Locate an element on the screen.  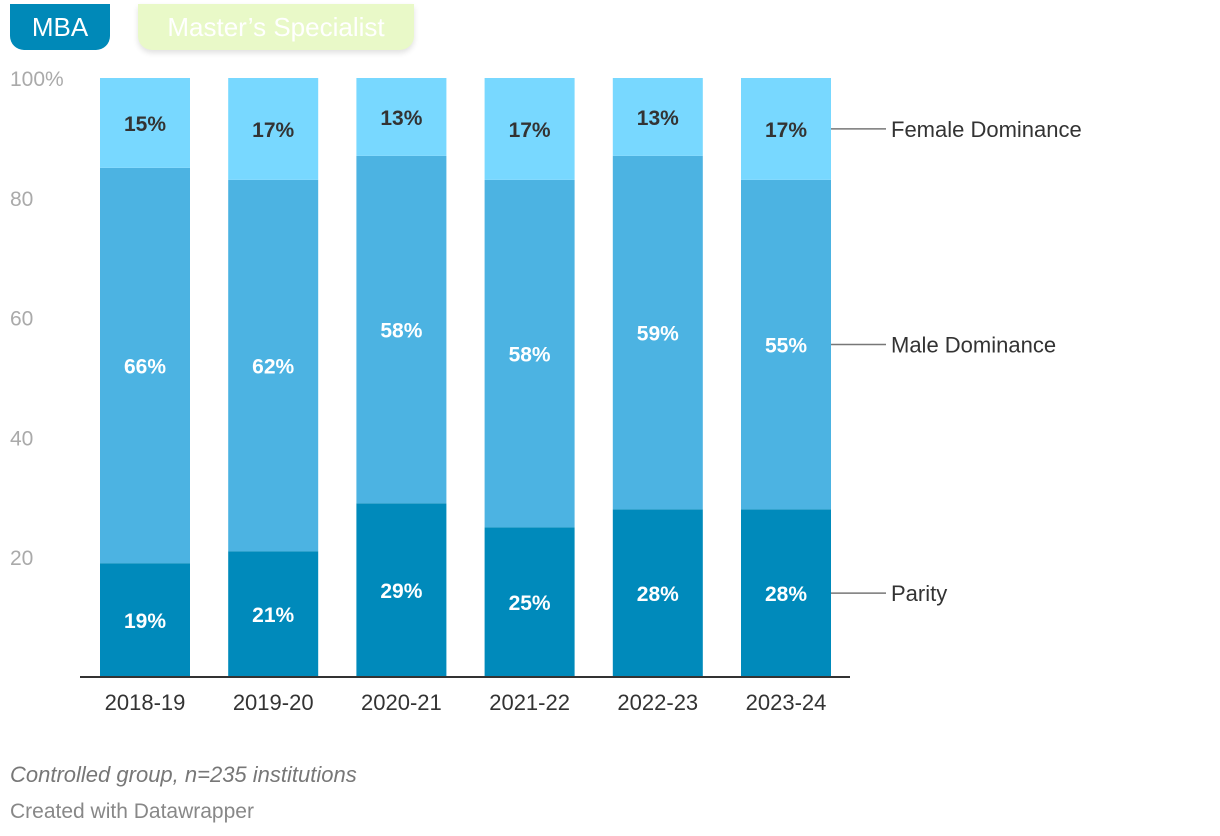
legend-label-parity: Parity is located at coordinates (919, 593).